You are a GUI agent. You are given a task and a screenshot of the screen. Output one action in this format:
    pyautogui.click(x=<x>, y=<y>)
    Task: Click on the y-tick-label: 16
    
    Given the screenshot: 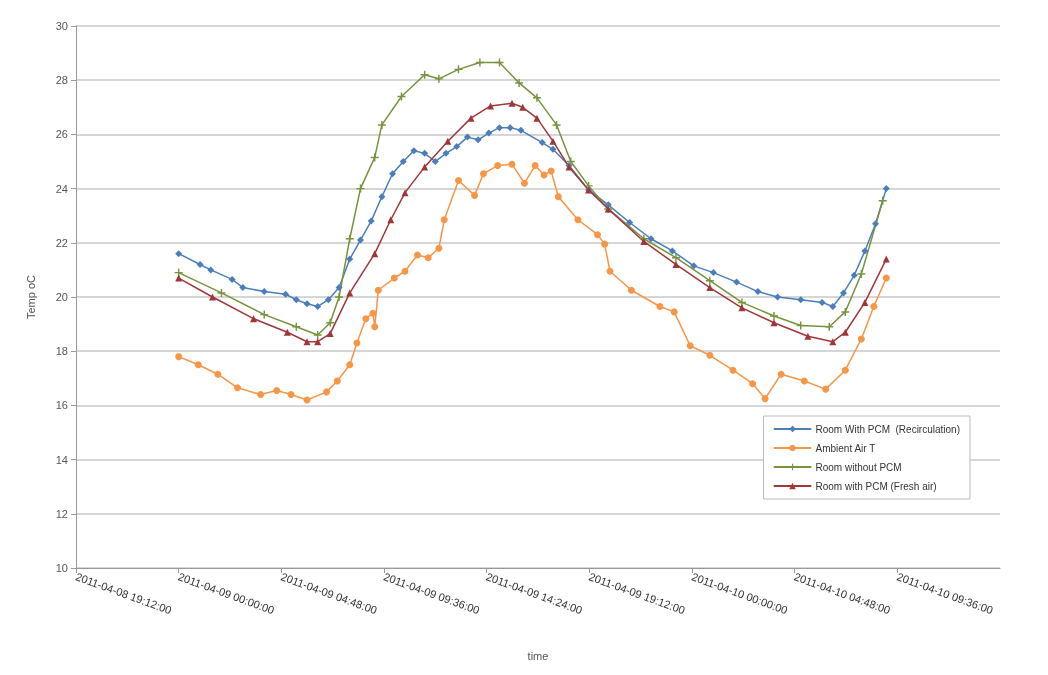 What is the action you would take?
    pyautogui.click(x=61, y=405)
    